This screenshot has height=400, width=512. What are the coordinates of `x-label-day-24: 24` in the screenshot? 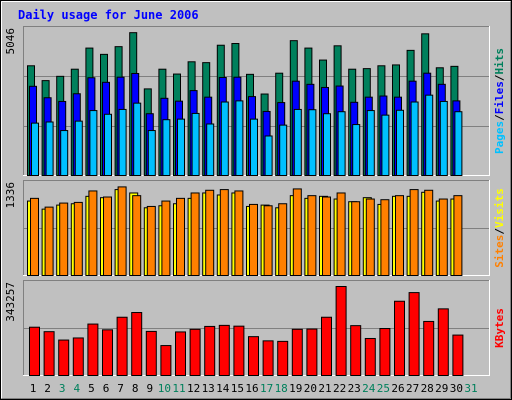 It's located at (369, 388).